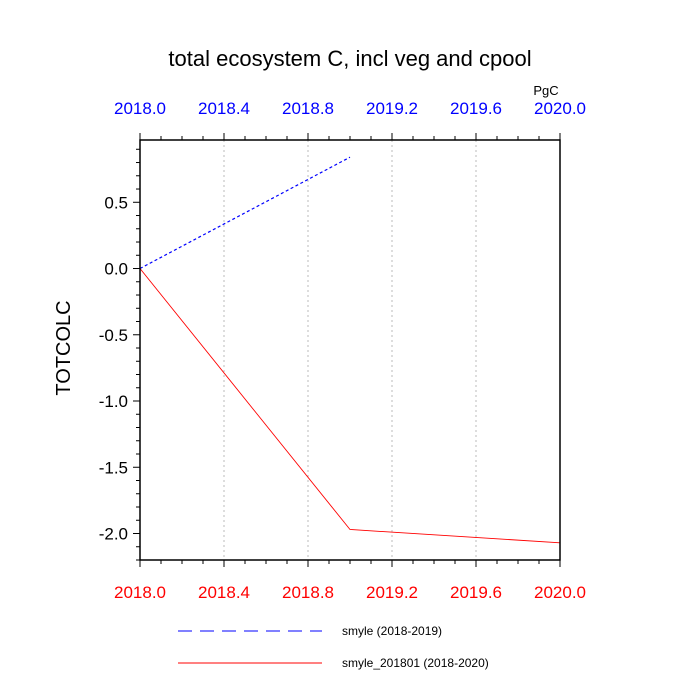 The height and width of the screenshot is (700, 700). Describe the element at coordinates (415, 663) in the screenshot. I see `legend-label: smyle_201801 (2018-2020)` at that location.